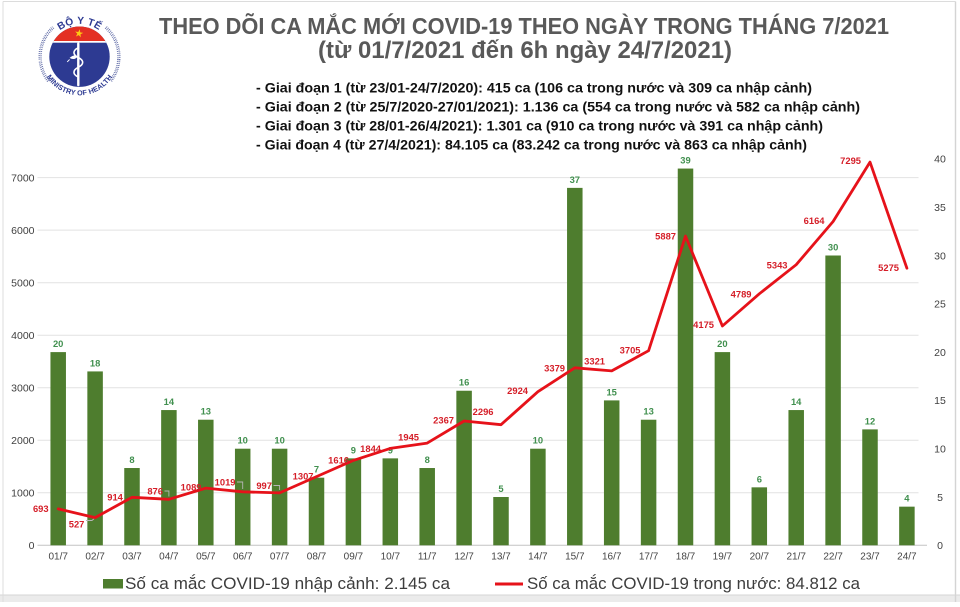 This screenshot has width=960, height=607. Describe the element at coordinates (155, 491) in the screenshot. I see `svg-text: 876` at that location.